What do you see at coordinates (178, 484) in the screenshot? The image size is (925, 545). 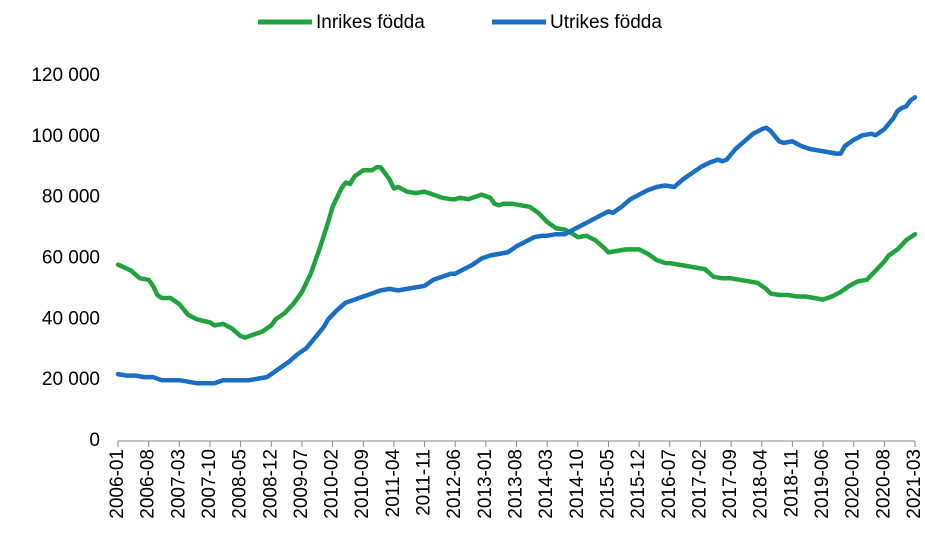 I see `x-tick-label: 2007-03` at bounding box center [178, 484].